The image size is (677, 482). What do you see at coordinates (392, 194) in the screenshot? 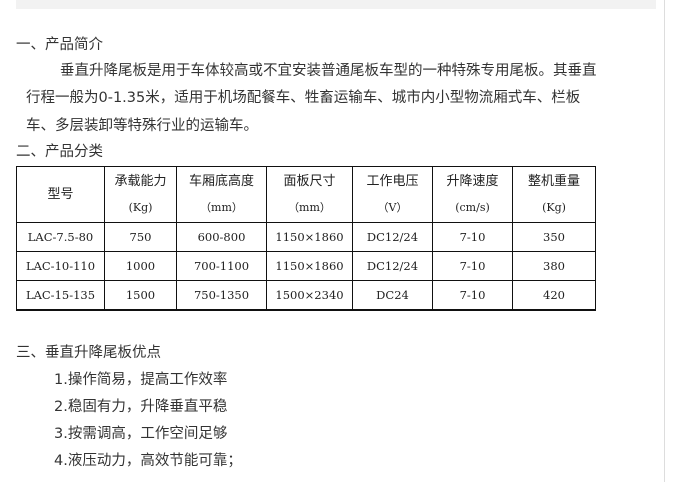
I see `header-voltage: 工作电压 （V）` at bounding box center [392, 194].